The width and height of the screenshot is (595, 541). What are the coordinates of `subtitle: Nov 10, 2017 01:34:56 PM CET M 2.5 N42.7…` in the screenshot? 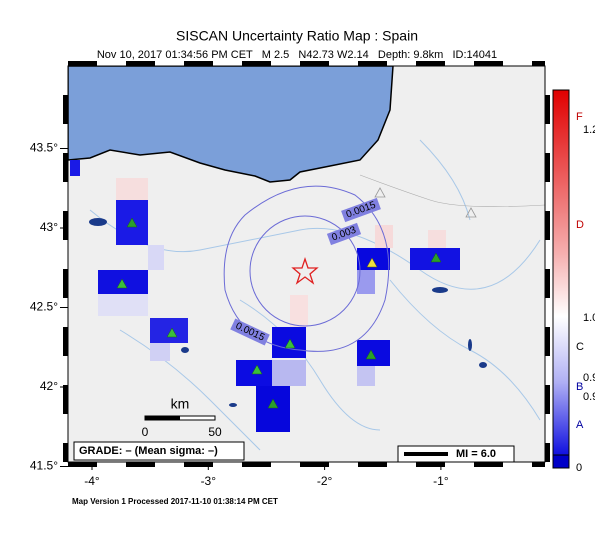 It's located at (297, 55).